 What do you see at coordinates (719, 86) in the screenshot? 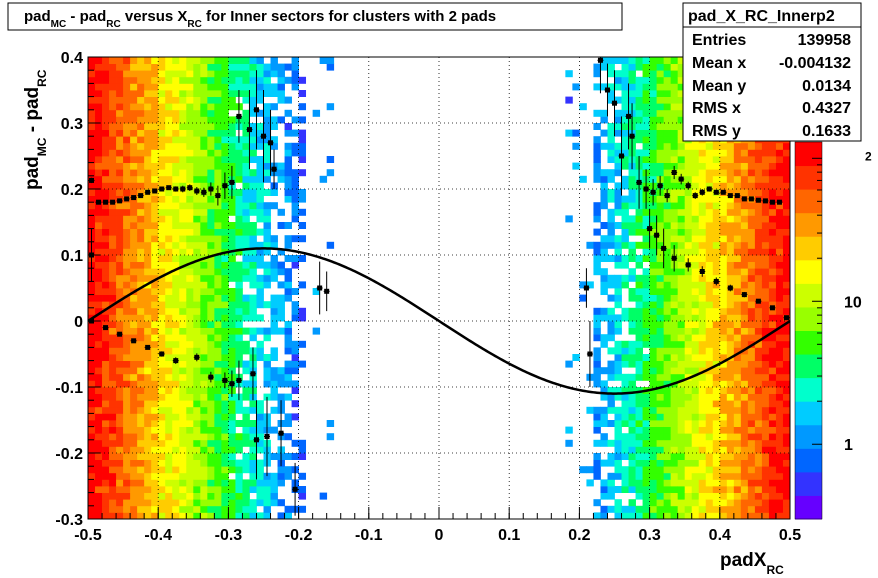
I see `stats-label-mean-y: Mean y` at bounding box center [719, 86].